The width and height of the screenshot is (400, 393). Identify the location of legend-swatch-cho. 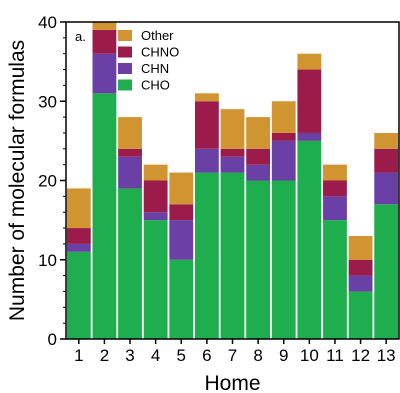
(125, 85).